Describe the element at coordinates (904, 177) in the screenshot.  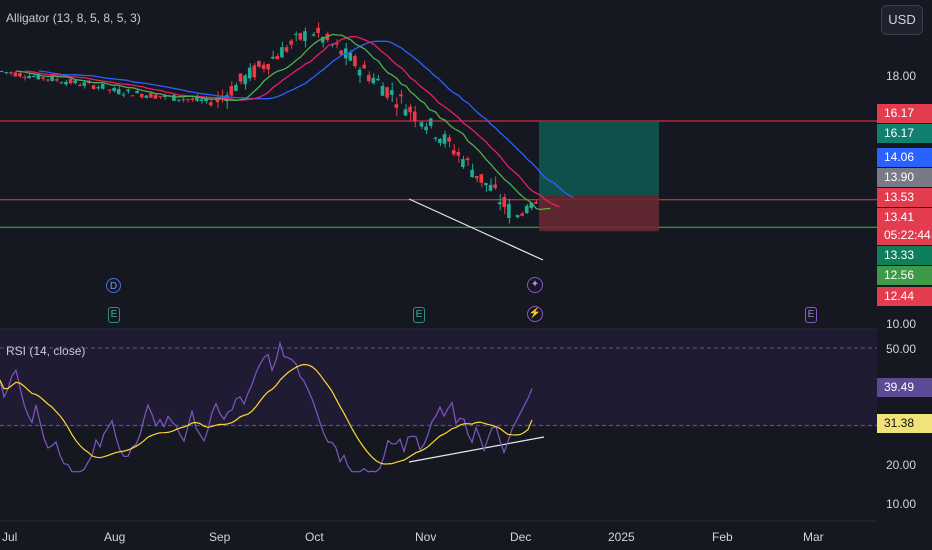
I see `price-tag-gray: 13.90` at that location.